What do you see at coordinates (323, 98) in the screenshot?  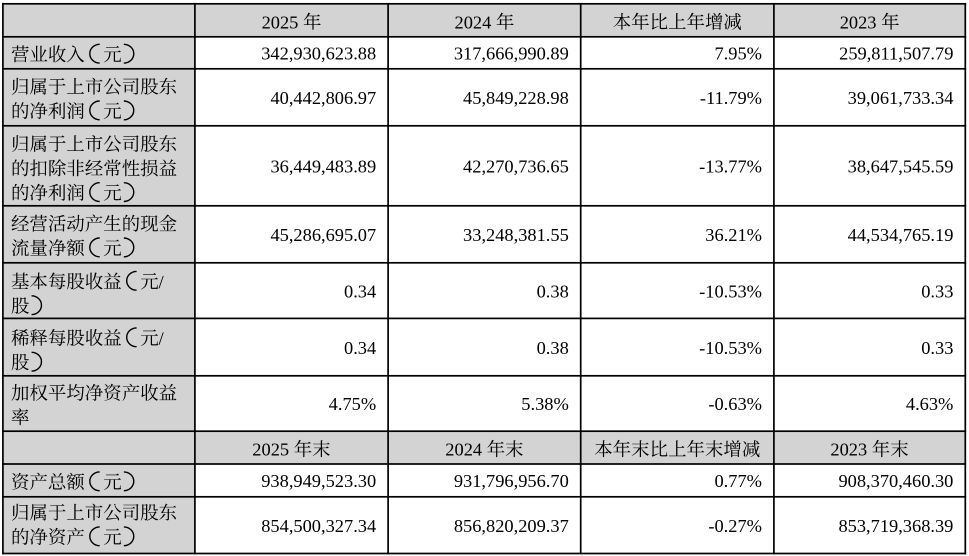 I see `svg-text: 40,442,806.97` at bounding box center [323, 98].